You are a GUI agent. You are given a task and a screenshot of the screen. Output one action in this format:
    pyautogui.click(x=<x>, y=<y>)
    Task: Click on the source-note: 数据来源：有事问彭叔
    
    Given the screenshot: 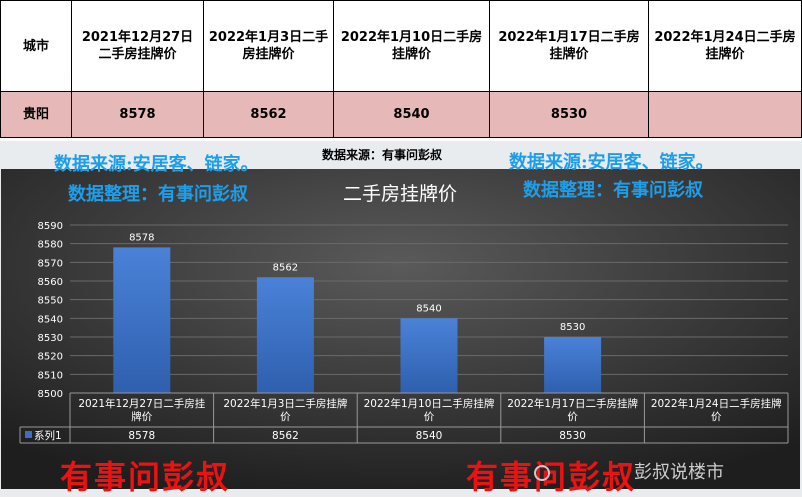 What is the action you would take?
    pyautogui.click(x=382, y=155)
    